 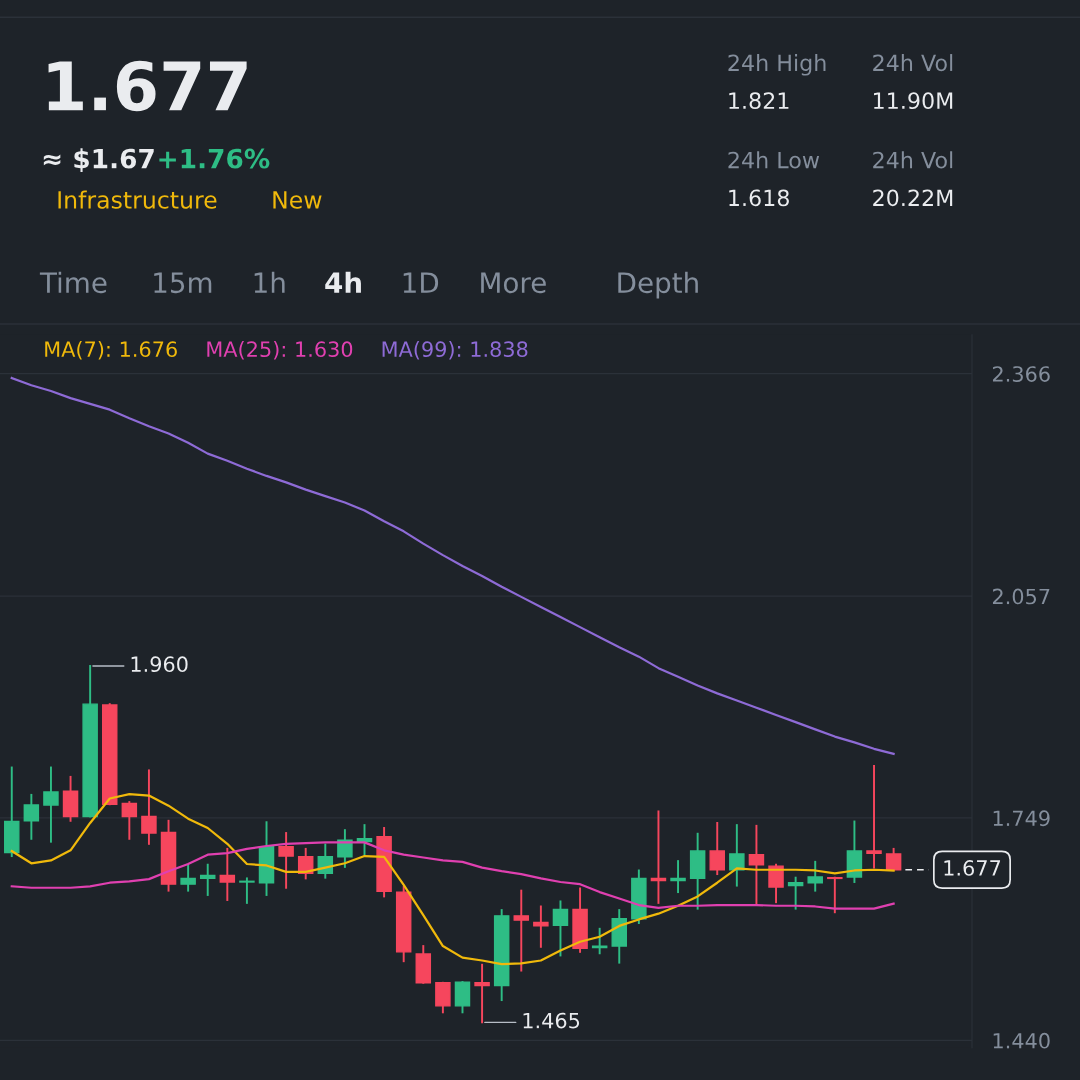 What do you see at coordinates (343, 282) in the screenshot?
I see `text: 4h` at bounding box center [343, 282].